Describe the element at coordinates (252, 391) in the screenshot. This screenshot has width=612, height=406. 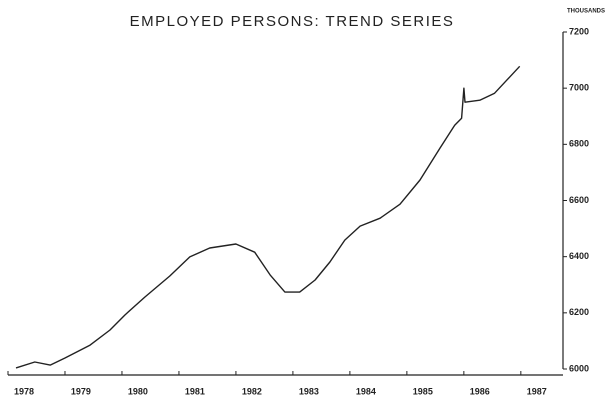
I see `x-tick-label: 1982` at that location.